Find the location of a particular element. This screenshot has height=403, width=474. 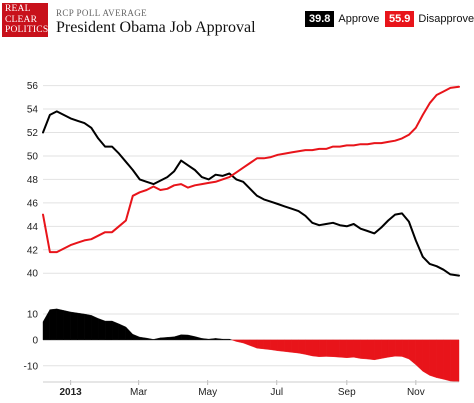

rcp-logo: REAL CLEAR POLITICS is located at coordinates (25, 20).